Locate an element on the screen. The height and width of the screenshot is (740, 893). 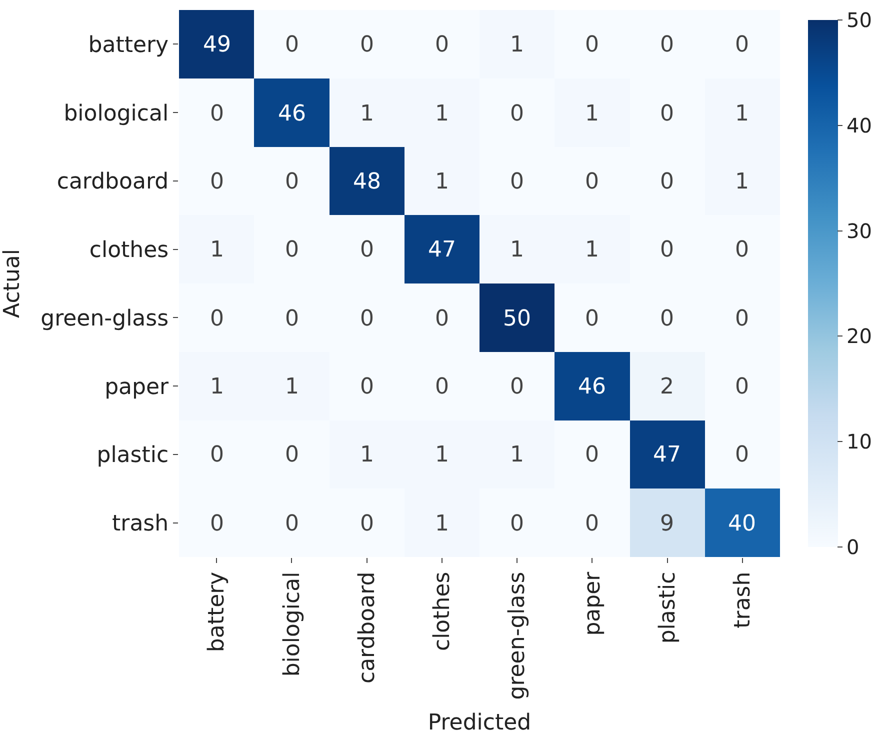
x-tick-label: biological is located at coordinates (292, 624).